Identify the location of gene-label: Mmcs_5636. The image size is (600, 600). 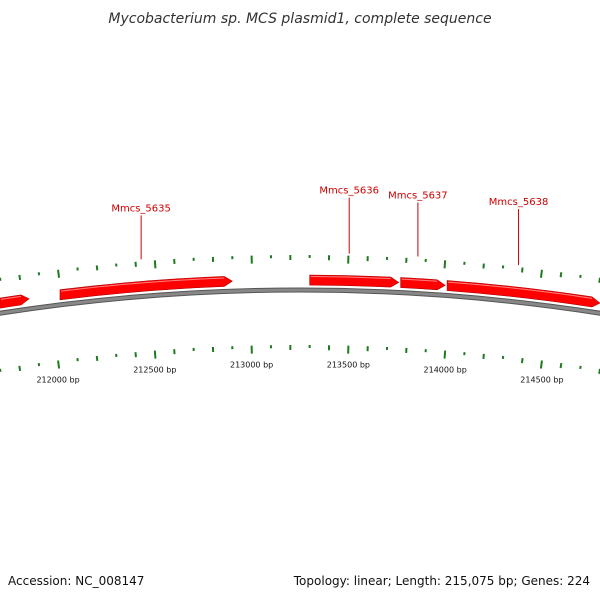
(349, 191).